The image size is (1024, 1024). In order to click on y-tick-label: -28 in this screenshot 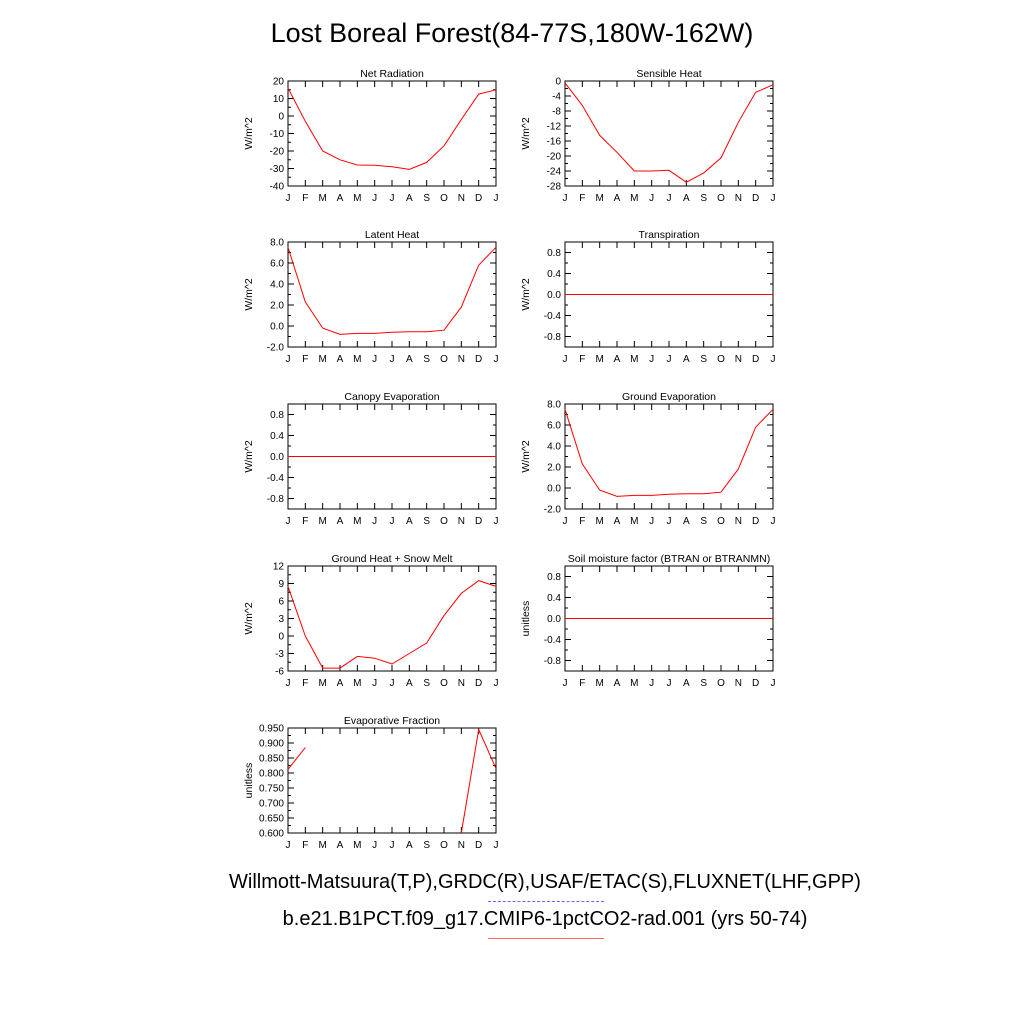, I will do `click(554, 187)`.